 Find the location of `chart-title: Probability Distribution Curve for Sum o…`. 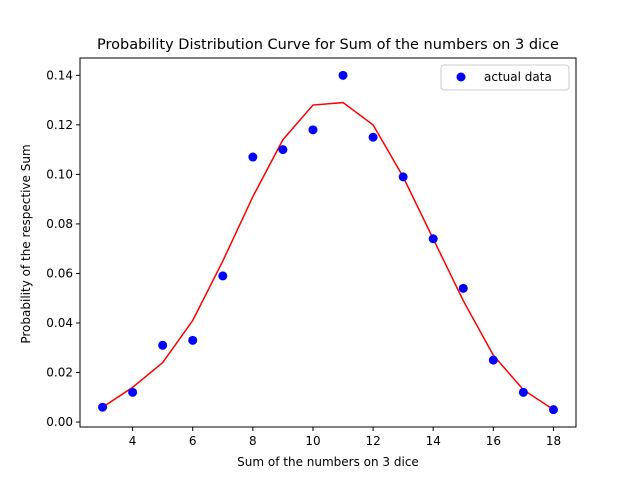

chart-title: Probability Distribution Curve for Sum o… is located at coordinates (328, 45).